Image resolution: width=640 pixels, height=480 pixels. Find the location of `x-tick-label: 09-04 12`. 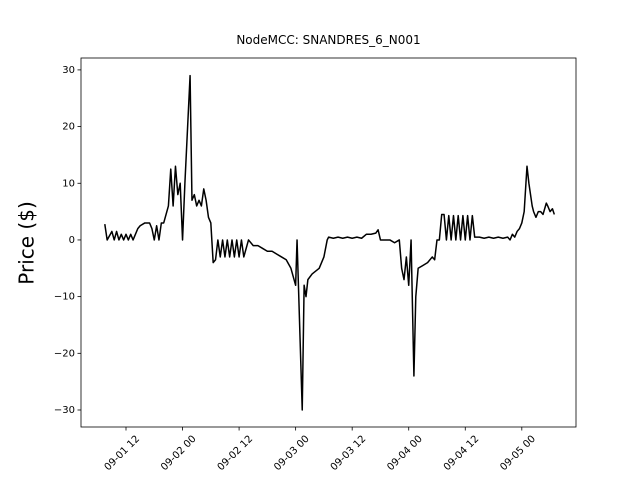

x-tick-label: 09-04 12 is located at coordinates (462, 454).